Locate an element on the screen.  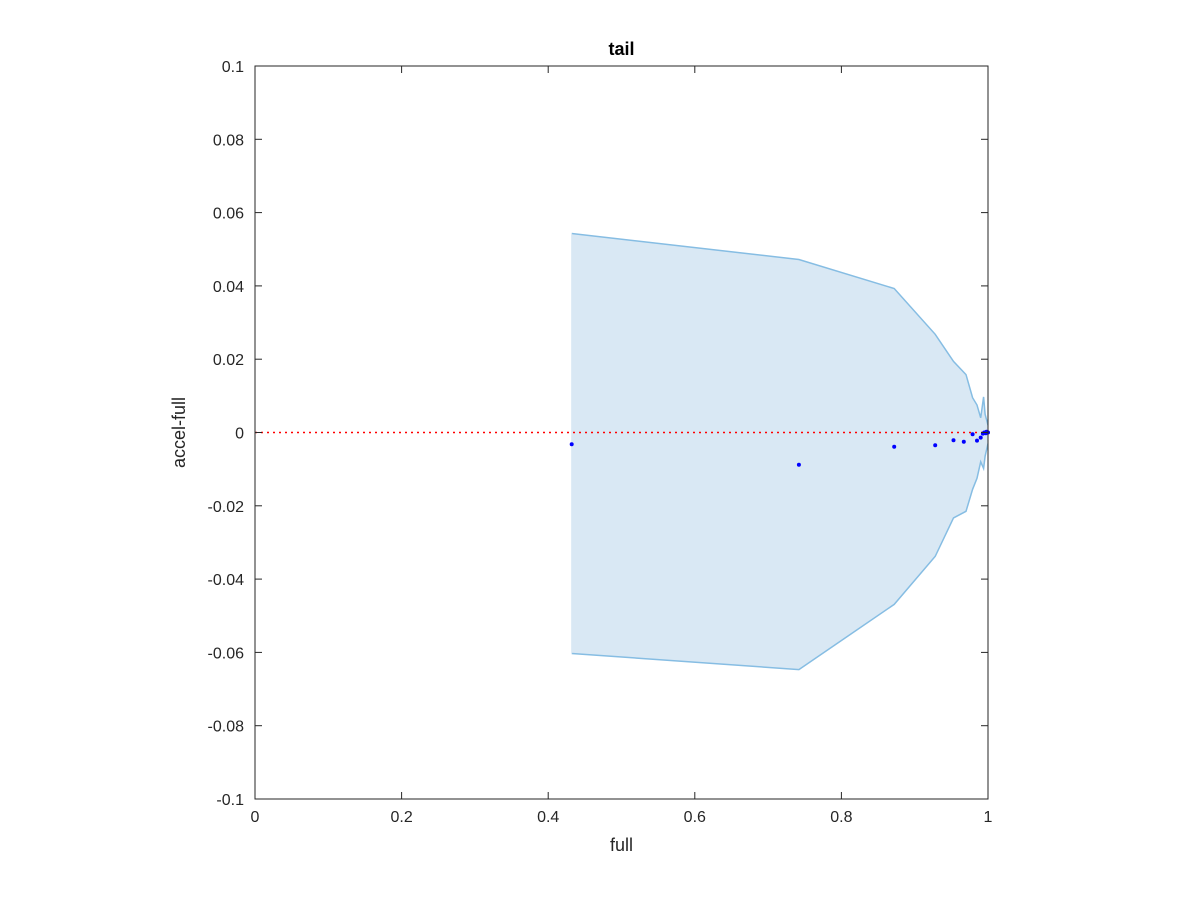
y-tick-label: -0.04 is located at coordinates (226, 580).